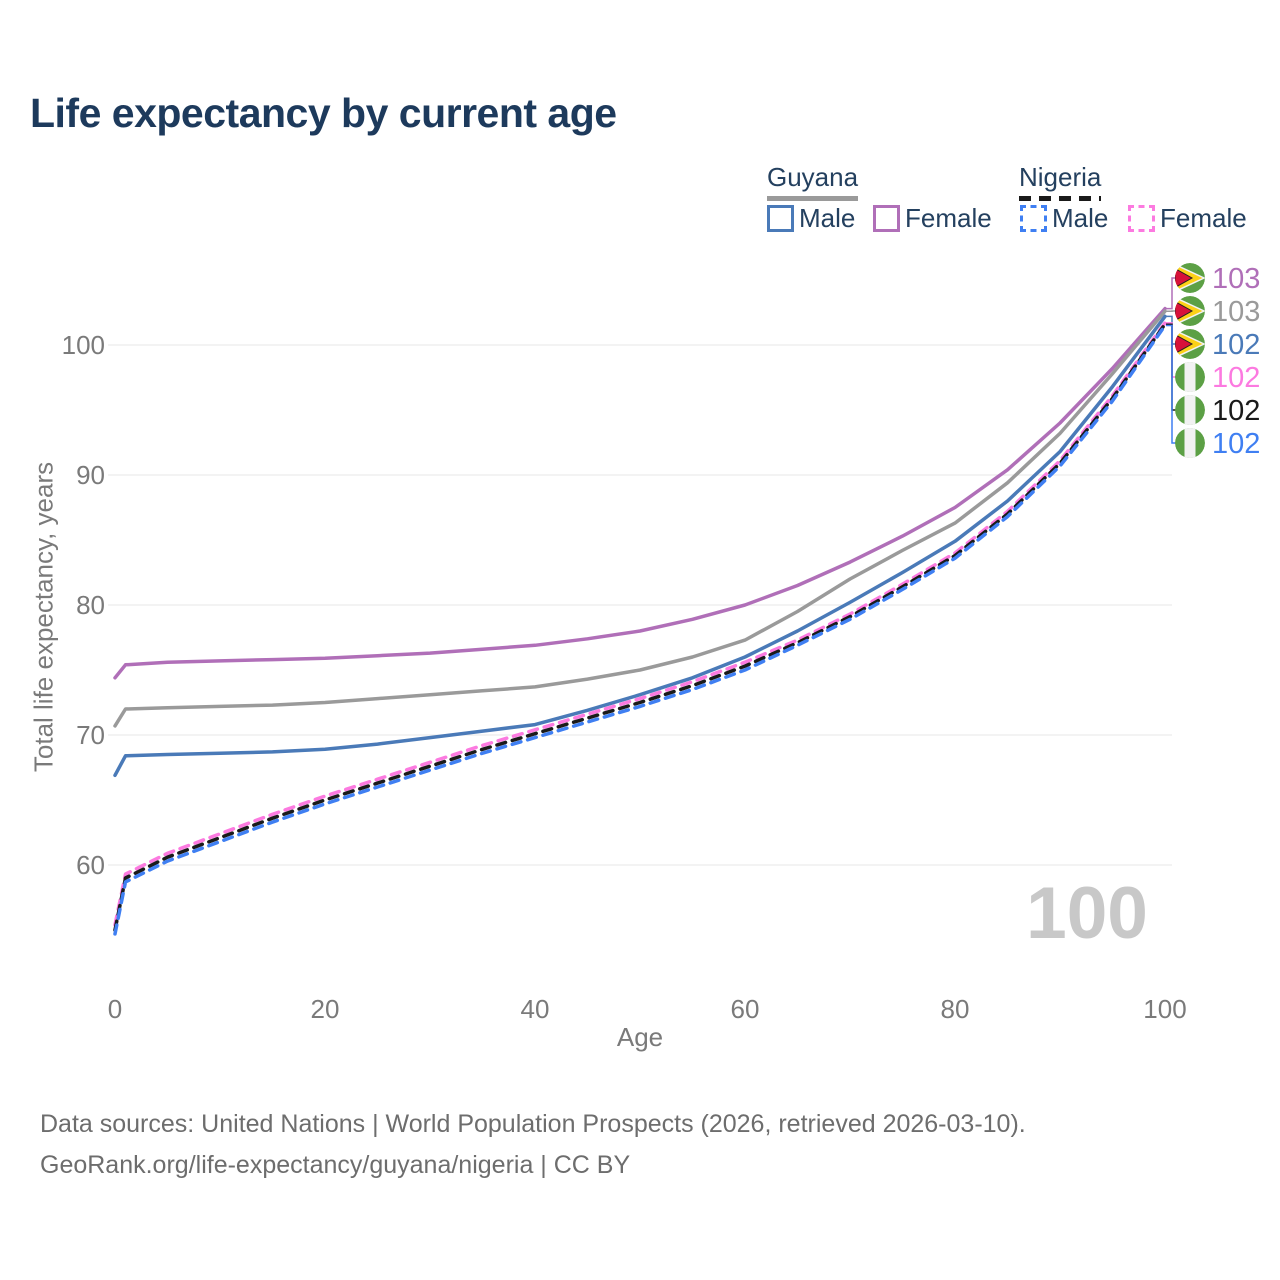 Image resolution: width=1280 pixels, height=1280 pixels. I want to click on x-axis-title: Age, so click(640, 1037).